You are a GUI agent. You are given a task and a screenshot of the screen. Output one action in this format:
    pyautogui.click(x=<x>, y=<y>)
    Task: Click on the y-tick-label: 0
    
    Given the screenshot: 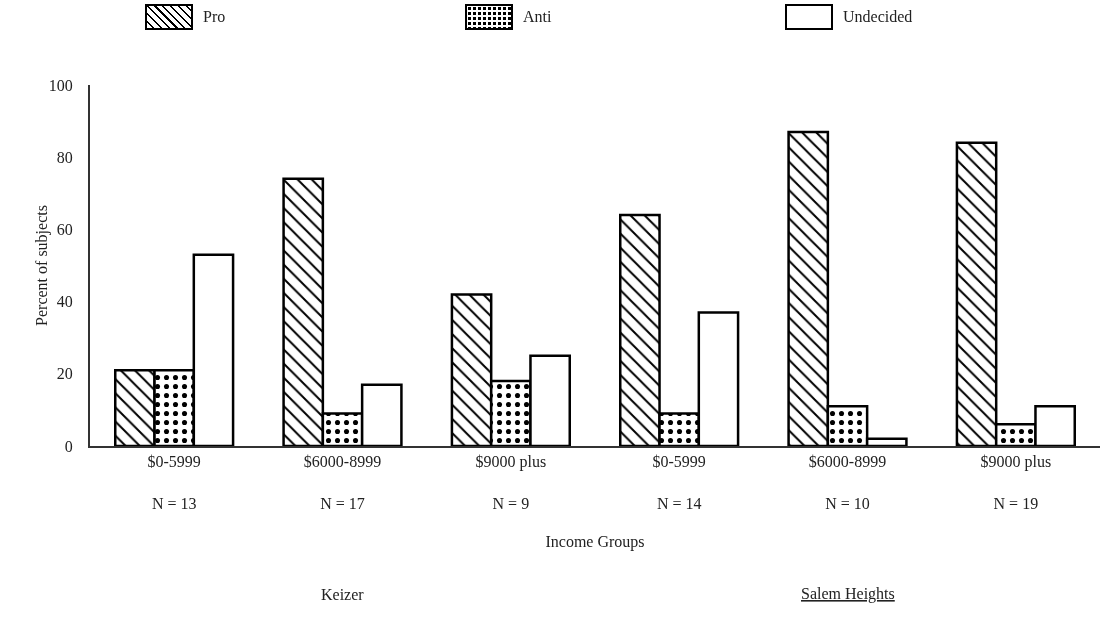 What is the action you would take?
    pyautogui.click(x=68, y=446)
    